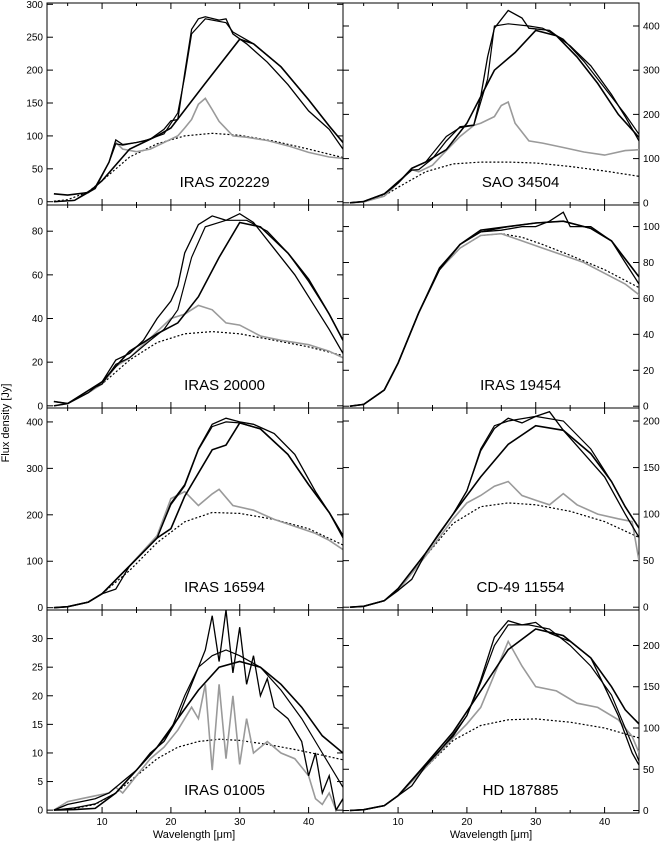 This screenshot has width=662, height=850. Describe the element at coordinates (6, 423) in the screenshot. I see `y-axis-label: Flux density [Jy]` at that location.